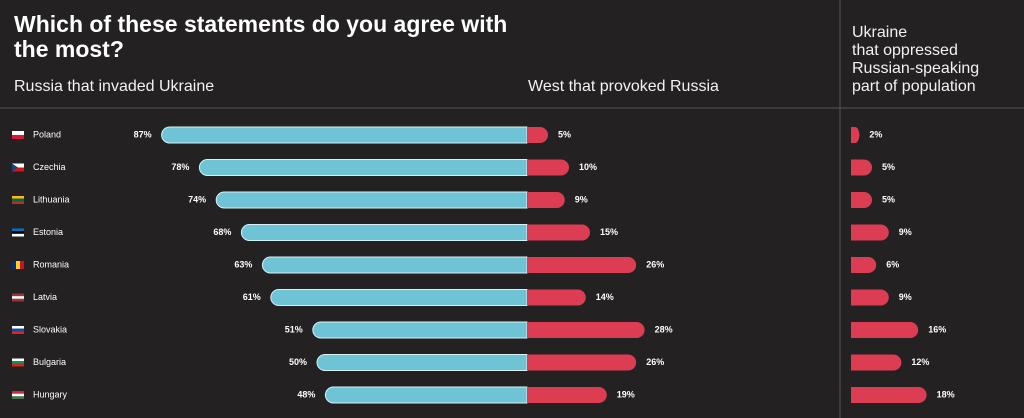  Describe the element at coordinates (664, 329) in the screenshot. I see `value-label: 28%` at that location.